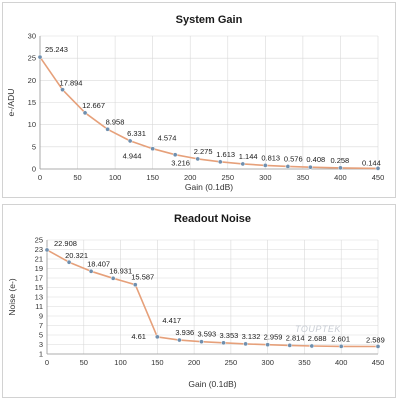 The height and width of the screenshot is (400, 400). What do you see at coordinates (39, 306) in the screenshot?
I see `y-tick-label: 11` at bounding box center [39, 306].